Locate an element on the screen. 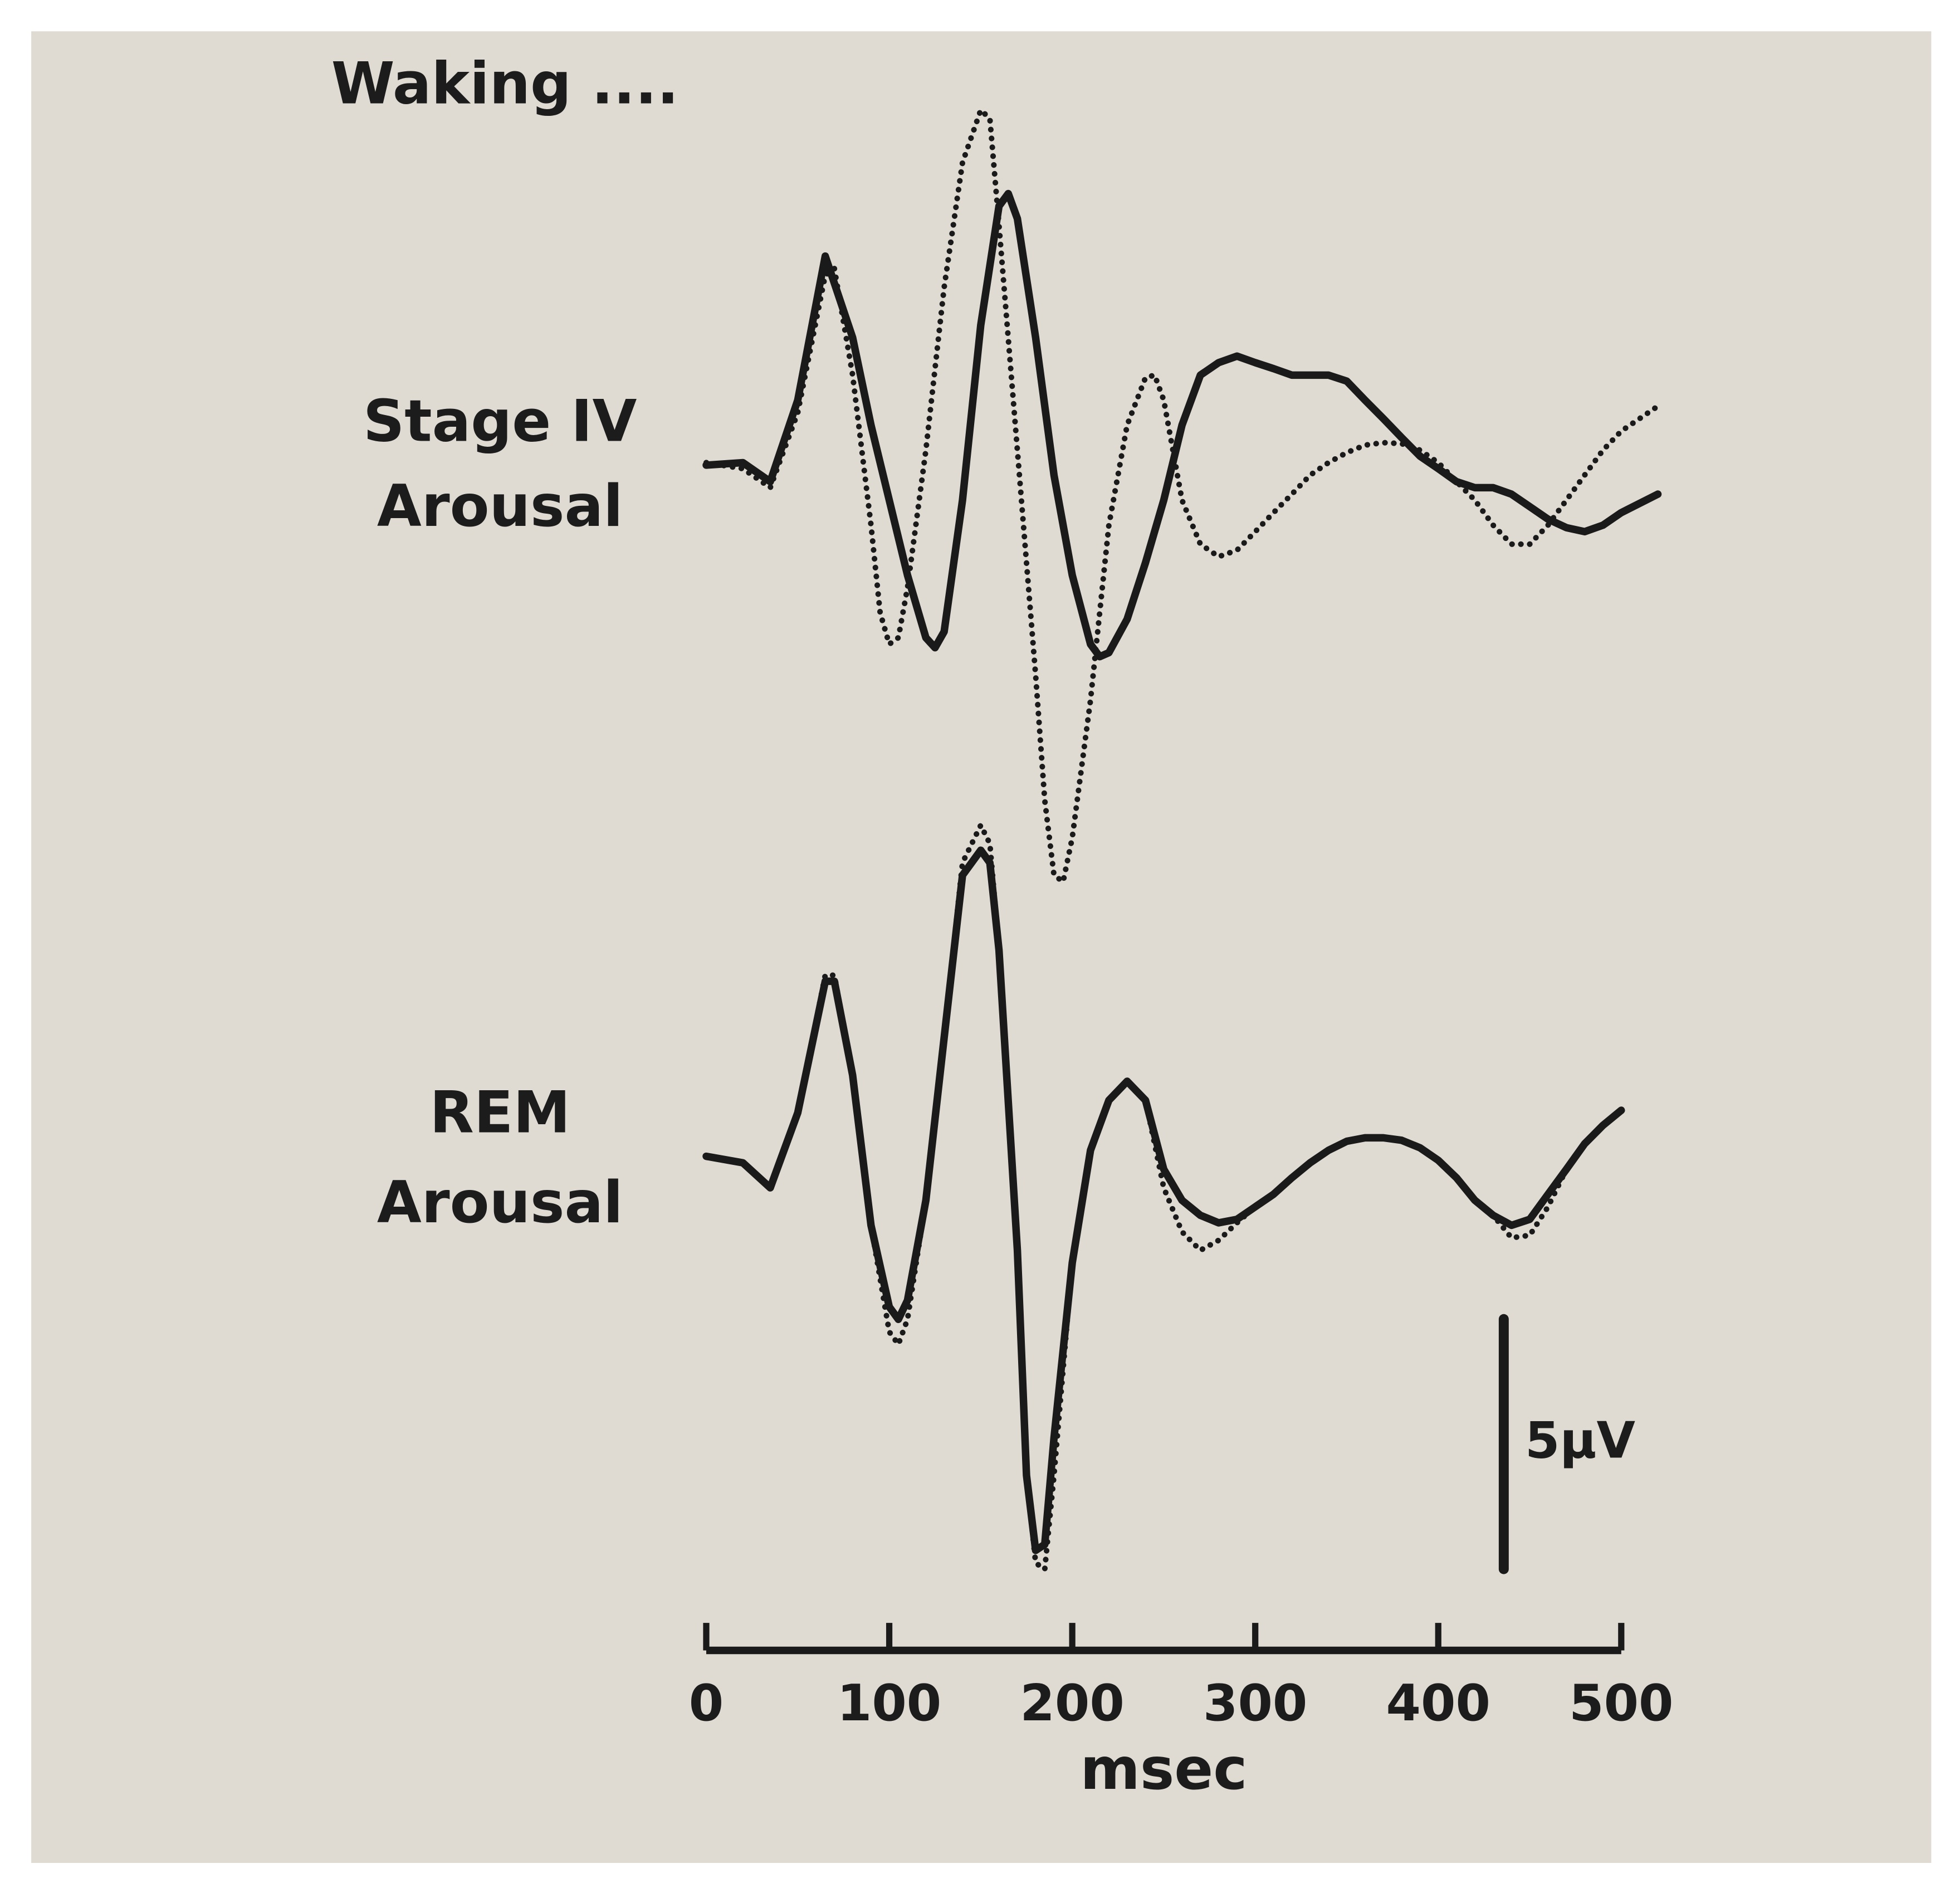 This screenshot has height=1888, width=1960. x-tick-label: 200 is located at coordinates (1072, 1704).